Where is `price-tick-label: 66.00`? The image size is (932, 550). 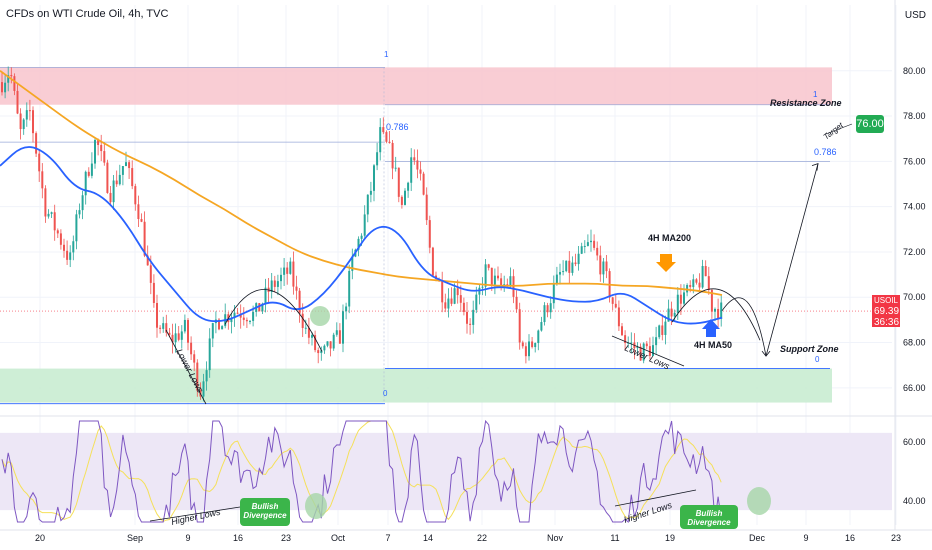 price-tick-label: 66.00 is located at coordinates (914, 388).